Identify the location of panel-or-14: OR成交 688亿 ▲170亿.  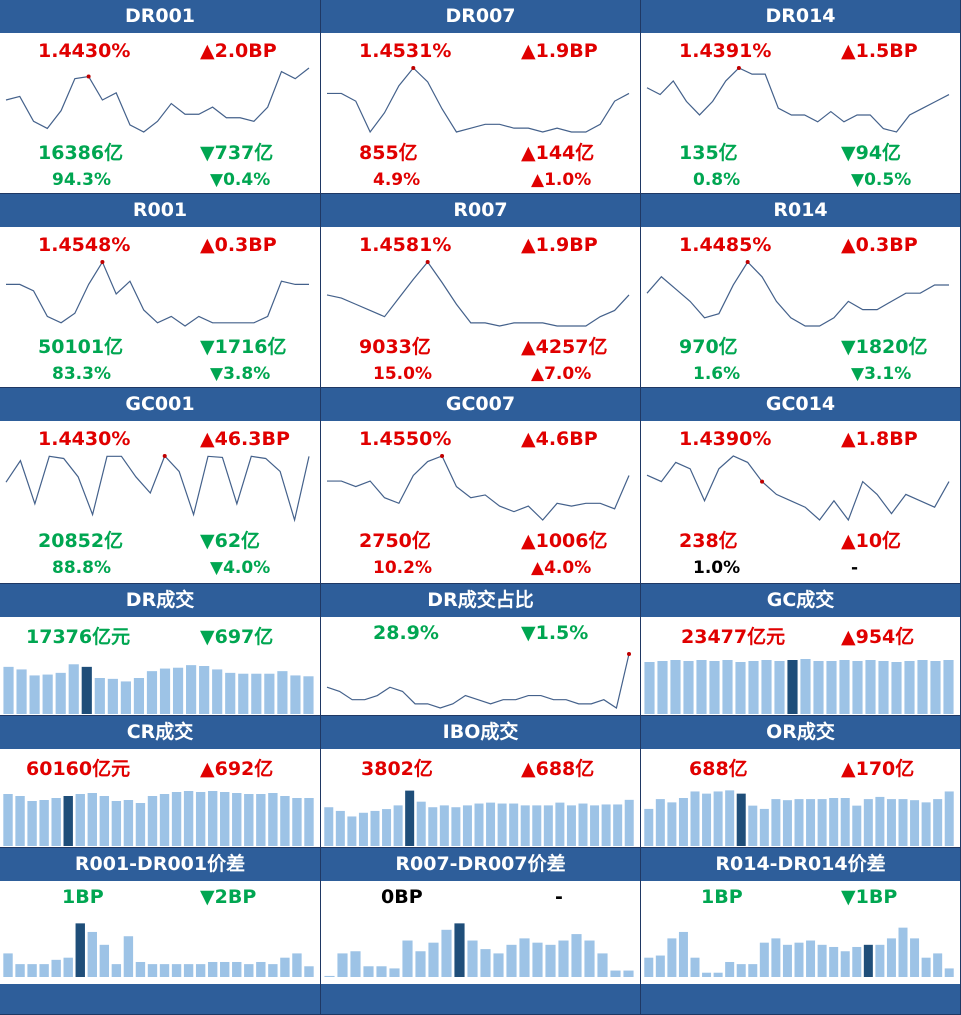
(801, 782).